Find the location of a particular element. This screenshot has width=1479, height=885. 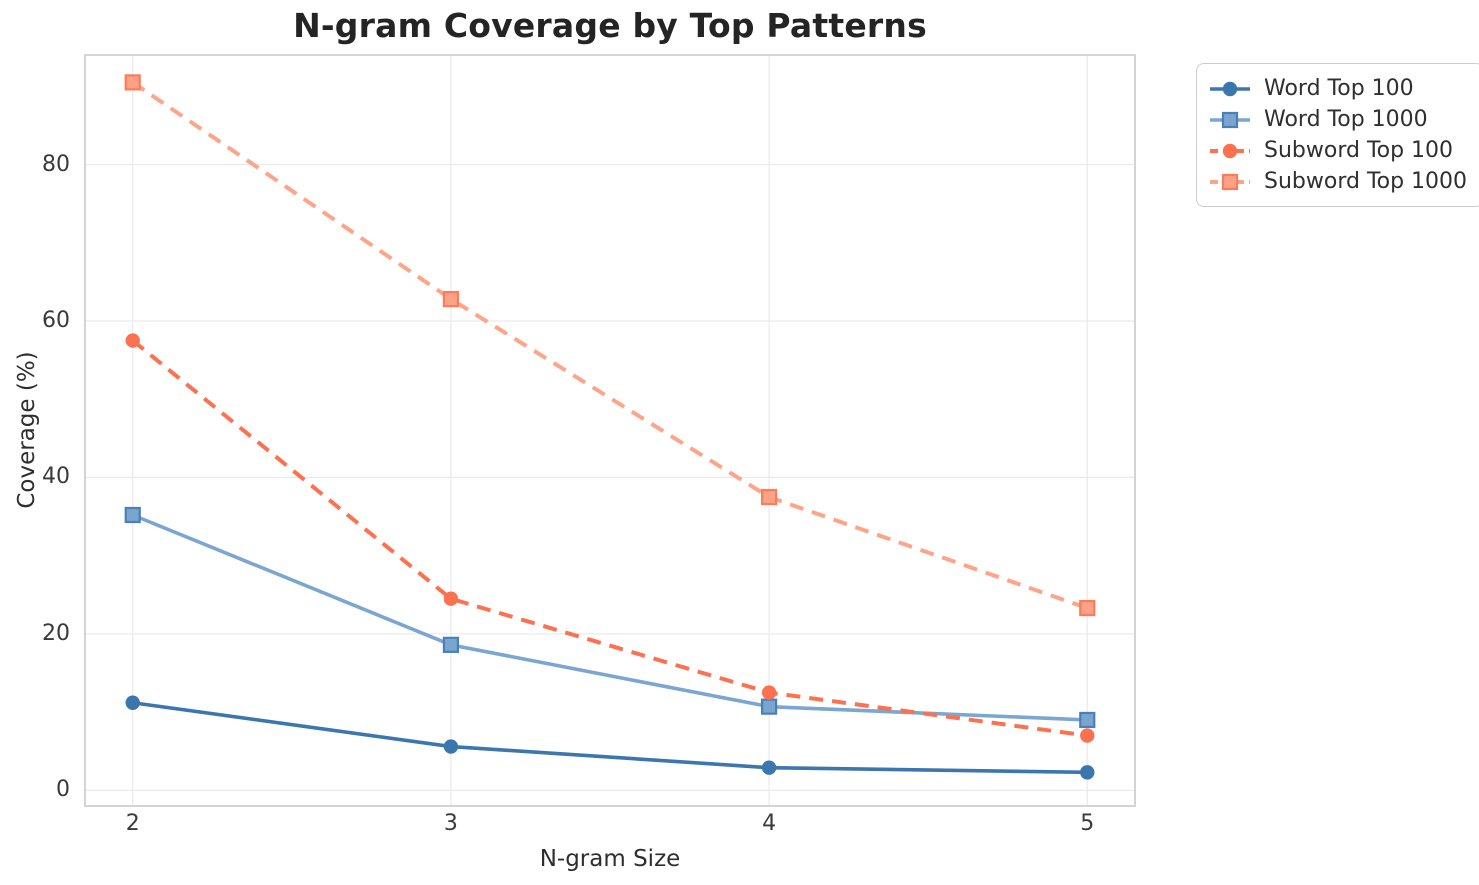

legend-item-subword-top-1000: Subword Top 1000 is located at coordinates (1338, 181).